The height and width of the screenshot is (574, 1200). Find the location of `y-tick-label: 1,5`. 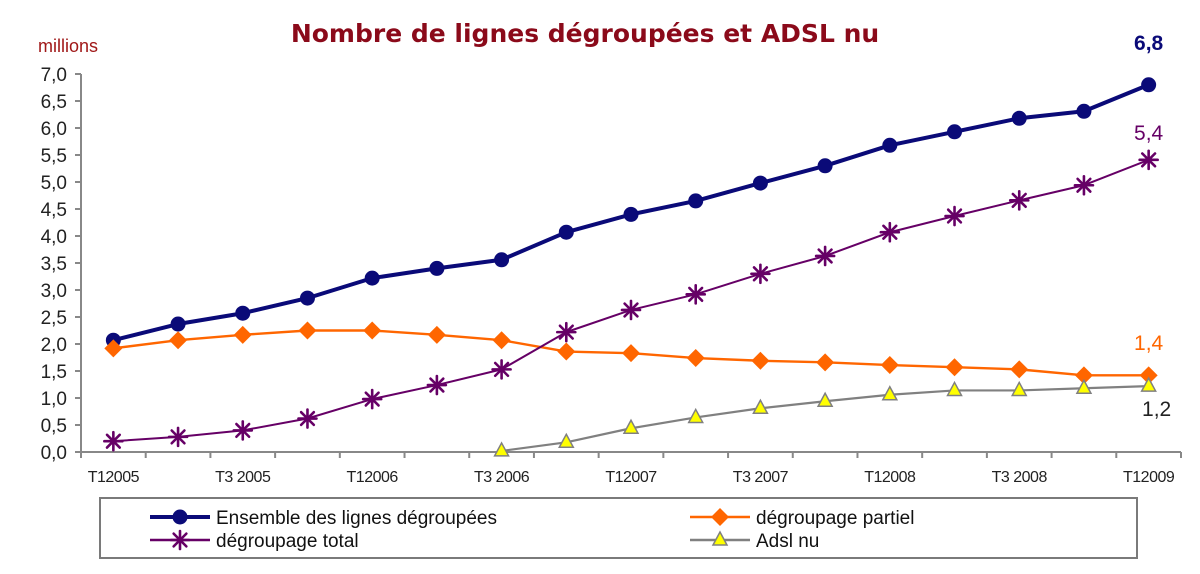

y-tick-label: 1,5 is located at coordinates (54, 372).